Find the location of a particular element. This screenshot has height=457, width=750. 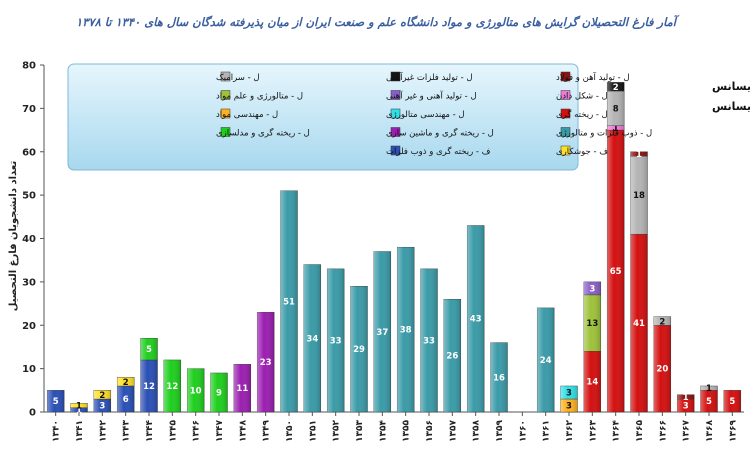

legend-label: ل - ریخته گری و مدلسازی is located at coordinates (263, 133).